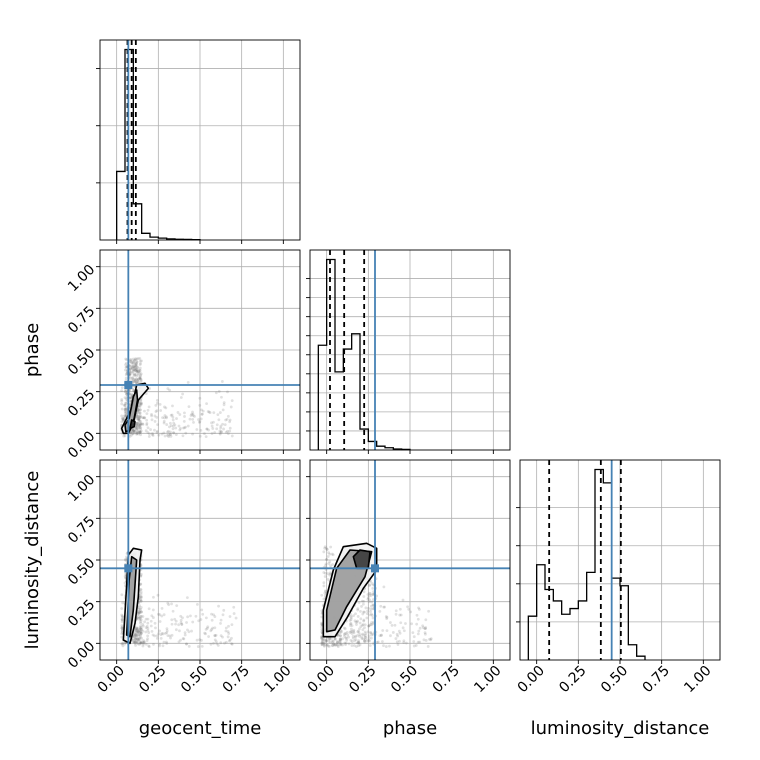 This screenshot has width=760, height=760. Describe the element at coordinates (152, 679) in the screenshot. I see `x-tick-label: 0.25` at that location.